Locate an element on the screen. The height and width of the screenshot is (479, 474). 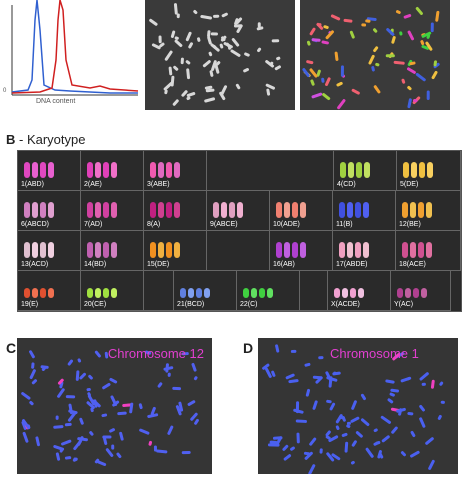
karyotype-cell: 21(BCD) is located at coordinates (205, 291).